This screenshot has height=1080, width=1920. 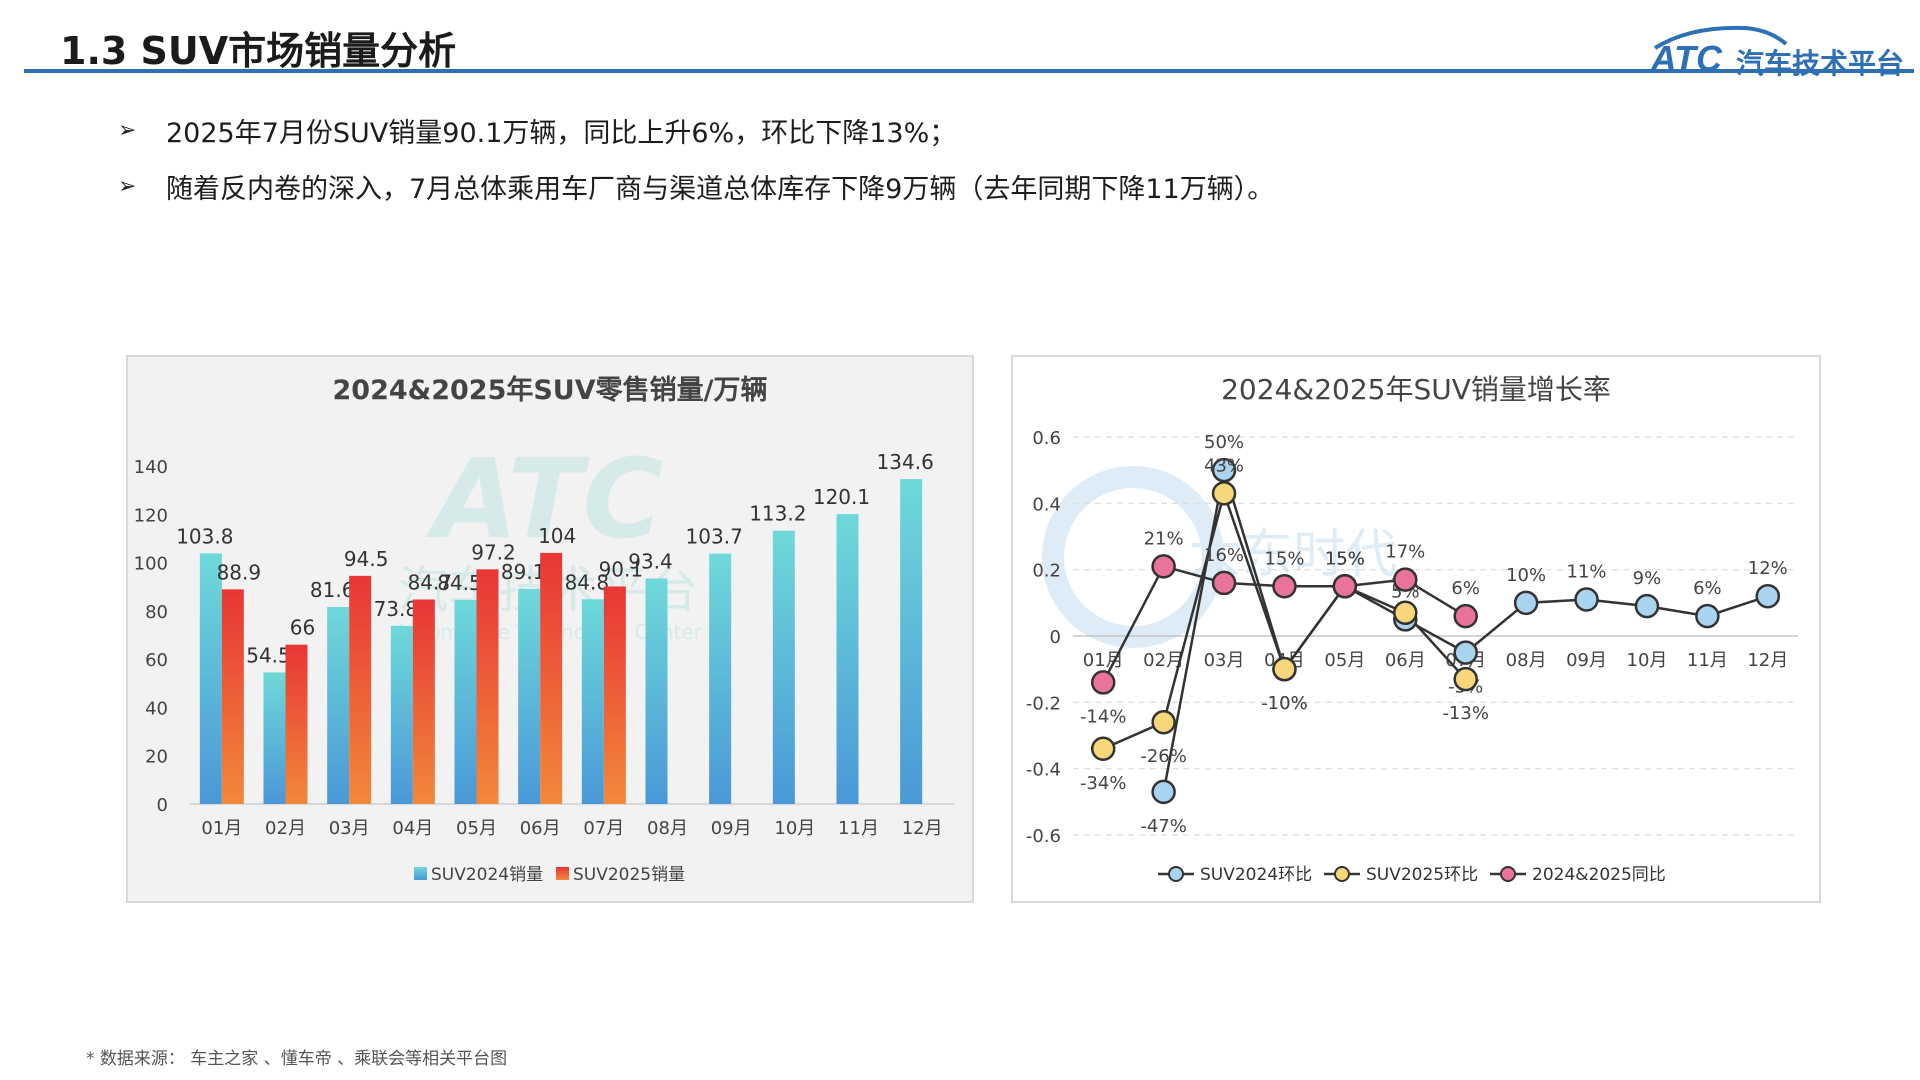 What do you see at coordinates (1686, 58) in the screenshot?
I see `logo-mark: ATC` at bounding box center [1686, 58].